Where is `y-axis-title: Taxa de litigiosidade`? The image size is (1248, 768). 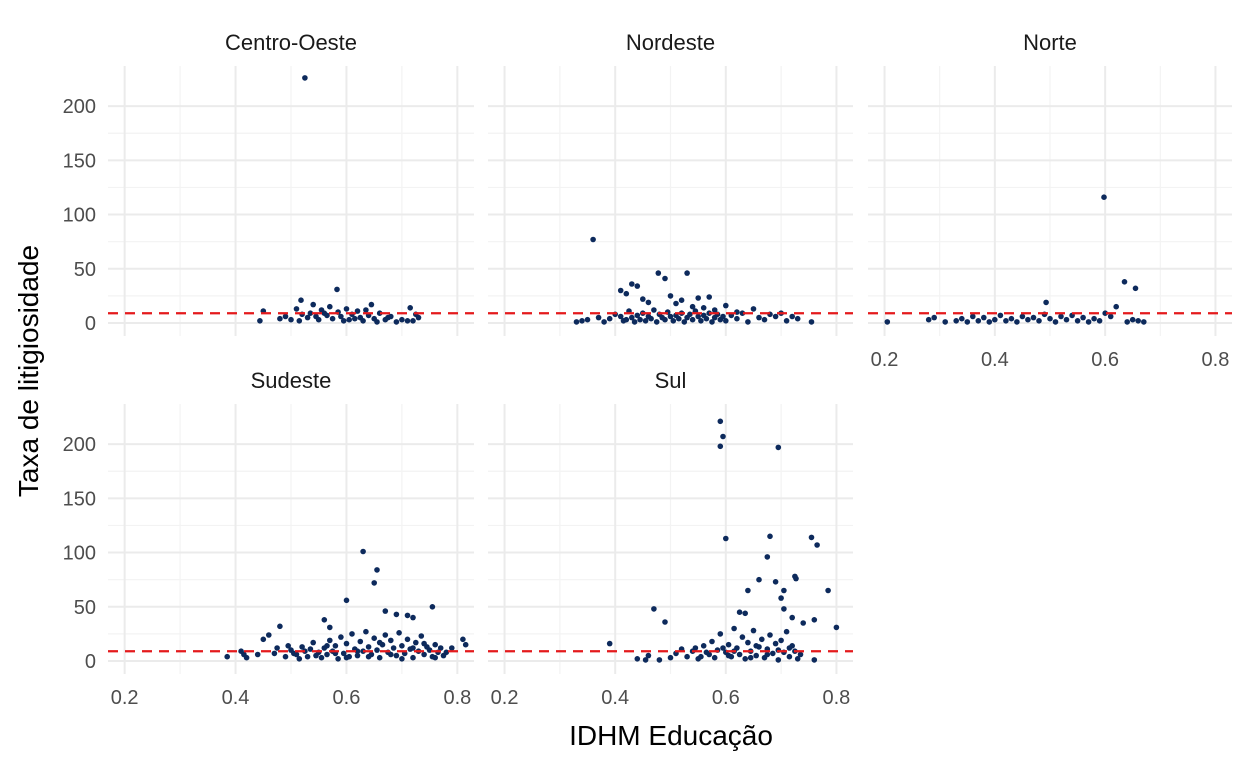 y-axis-title: Taxa de litigiosidade is located at coordinates (28, 371).